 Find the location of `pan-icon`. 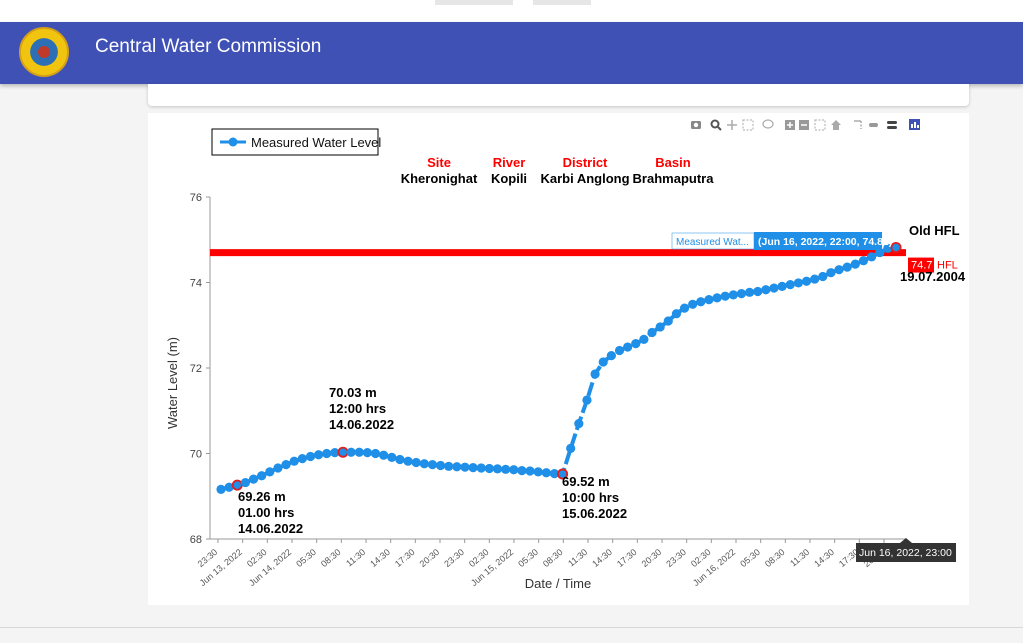

pan-icon is located at coordinates (732, 125).